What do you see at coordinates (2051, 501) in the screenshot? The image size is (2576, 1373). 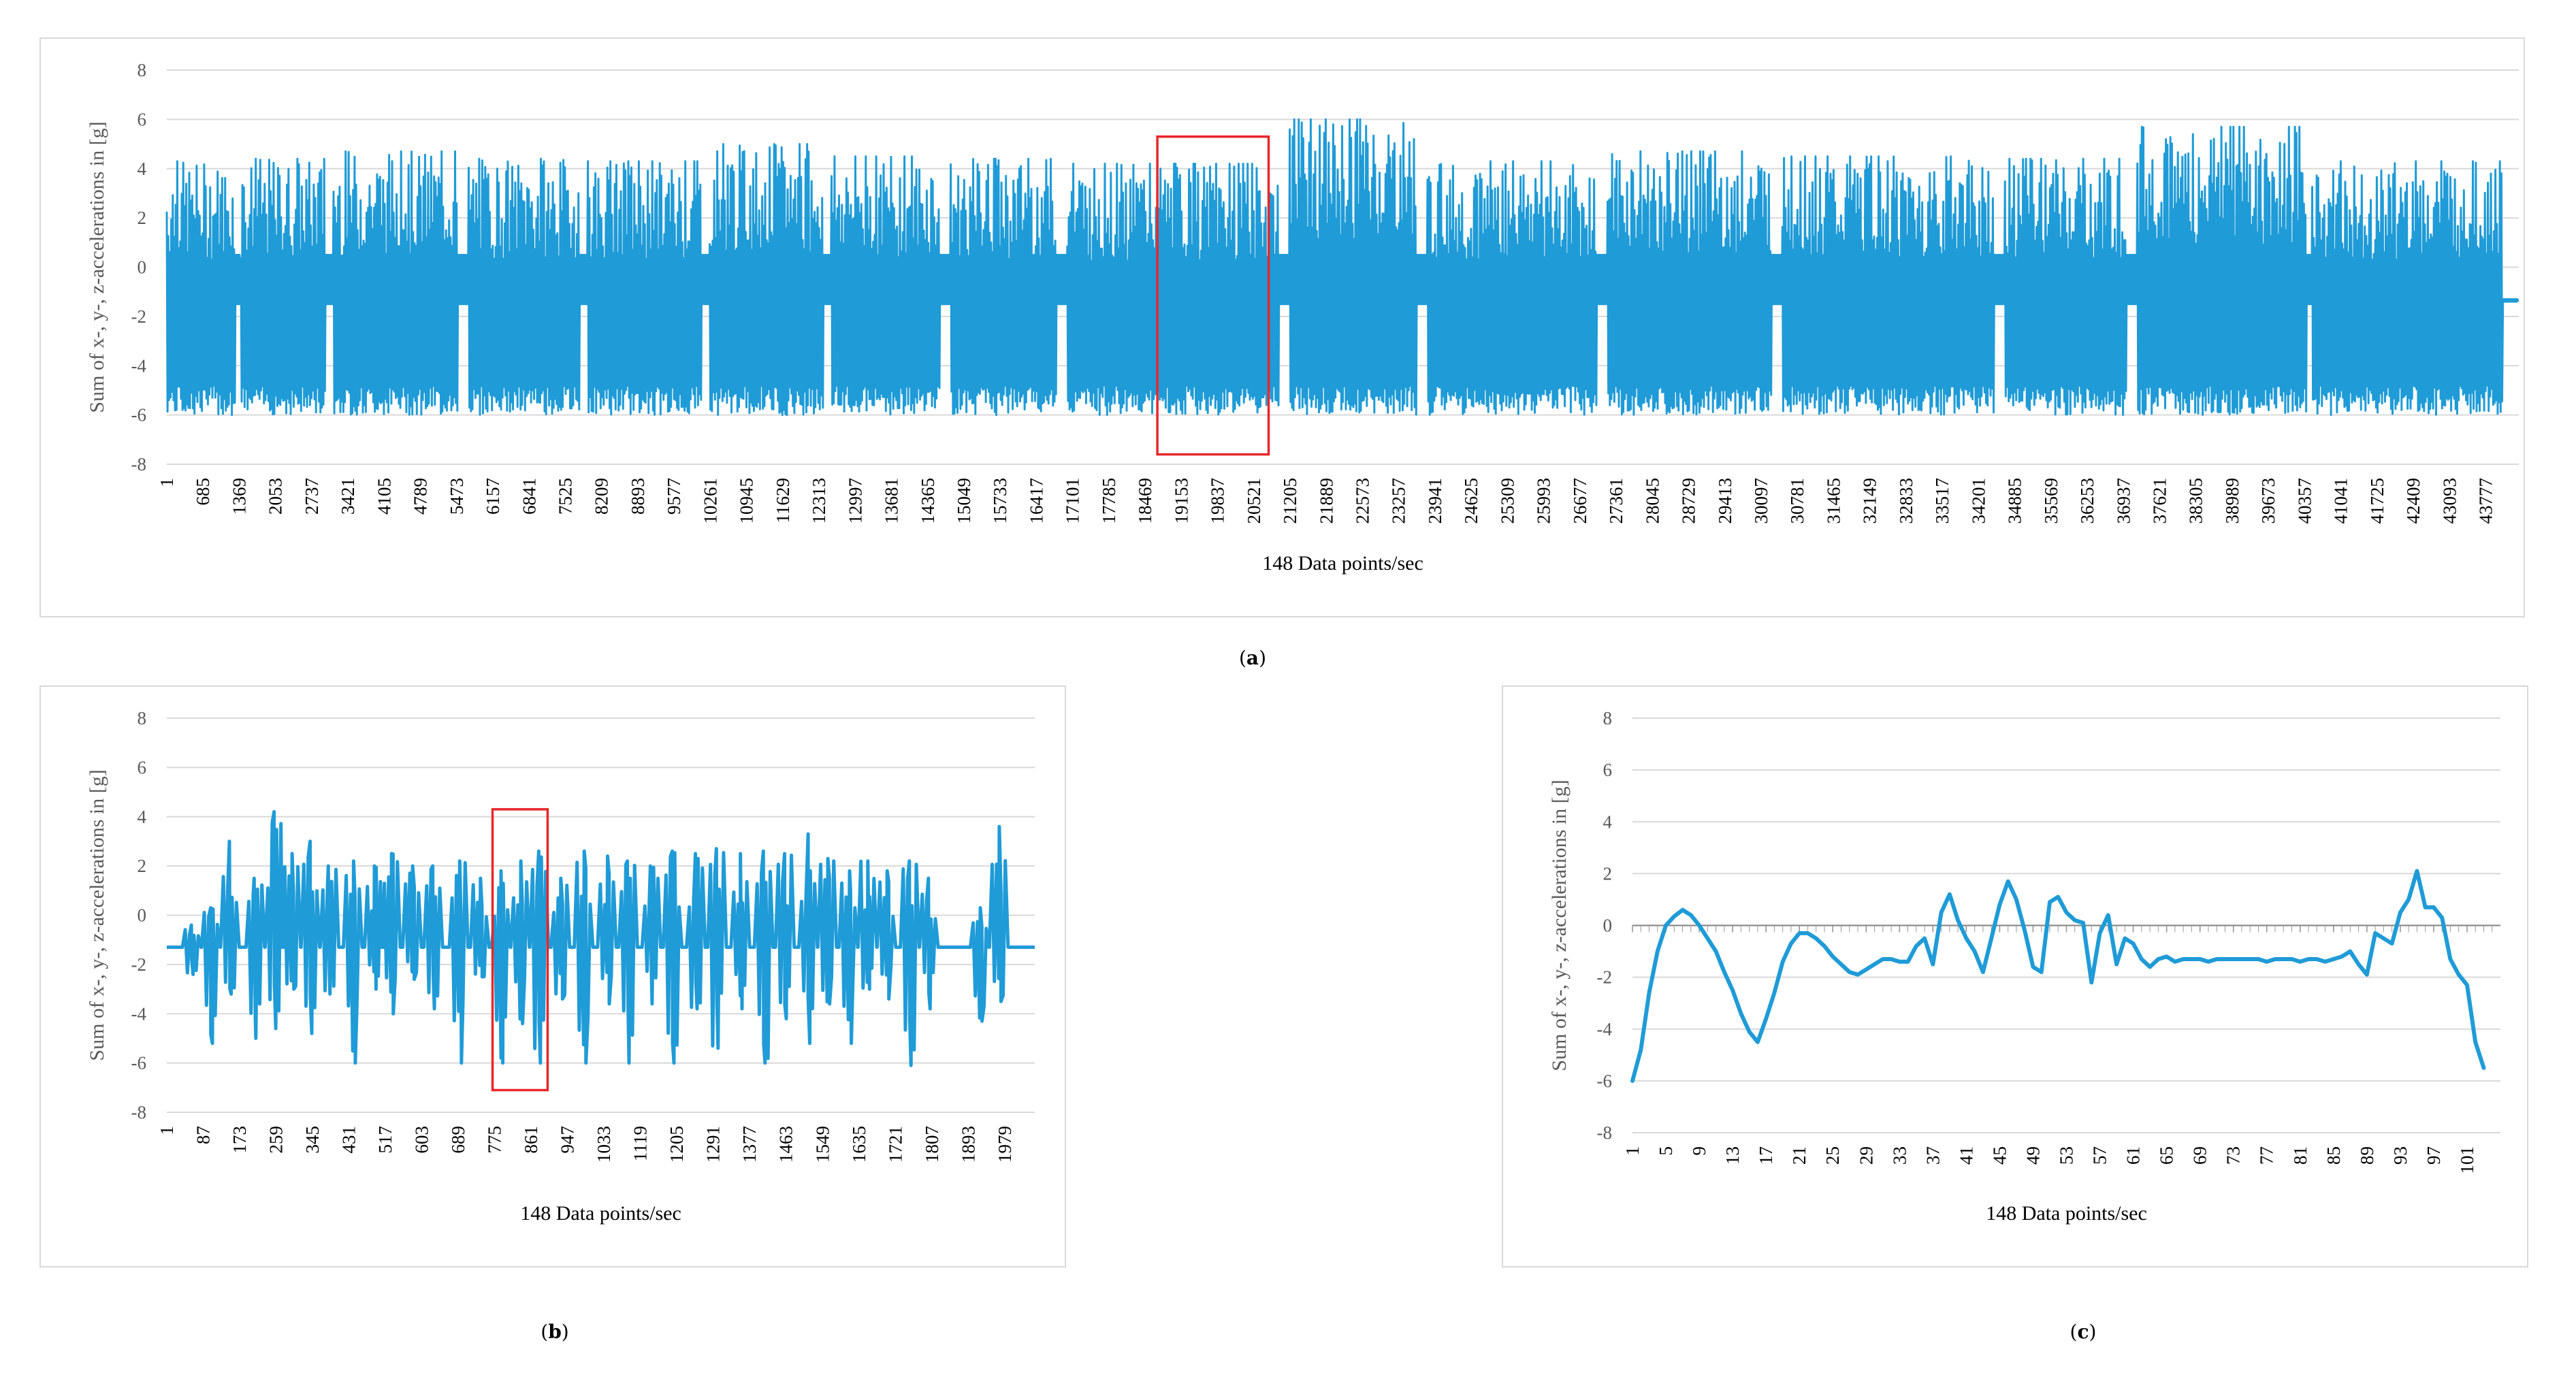 I see `x-tick-label: 35569` at bounding box center [2051, 501].